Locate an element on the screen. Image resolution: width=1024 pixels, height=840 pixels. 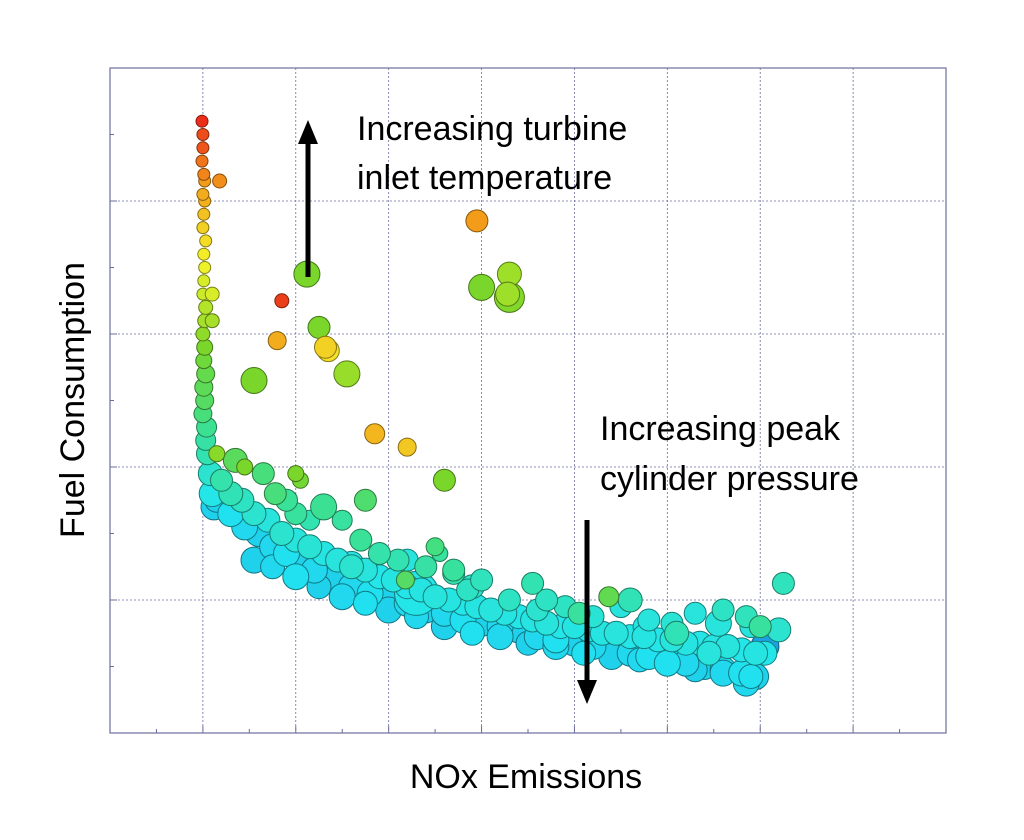
annotation-turbine-line-1: Increasing turbine is located at coordinates (492, 129).